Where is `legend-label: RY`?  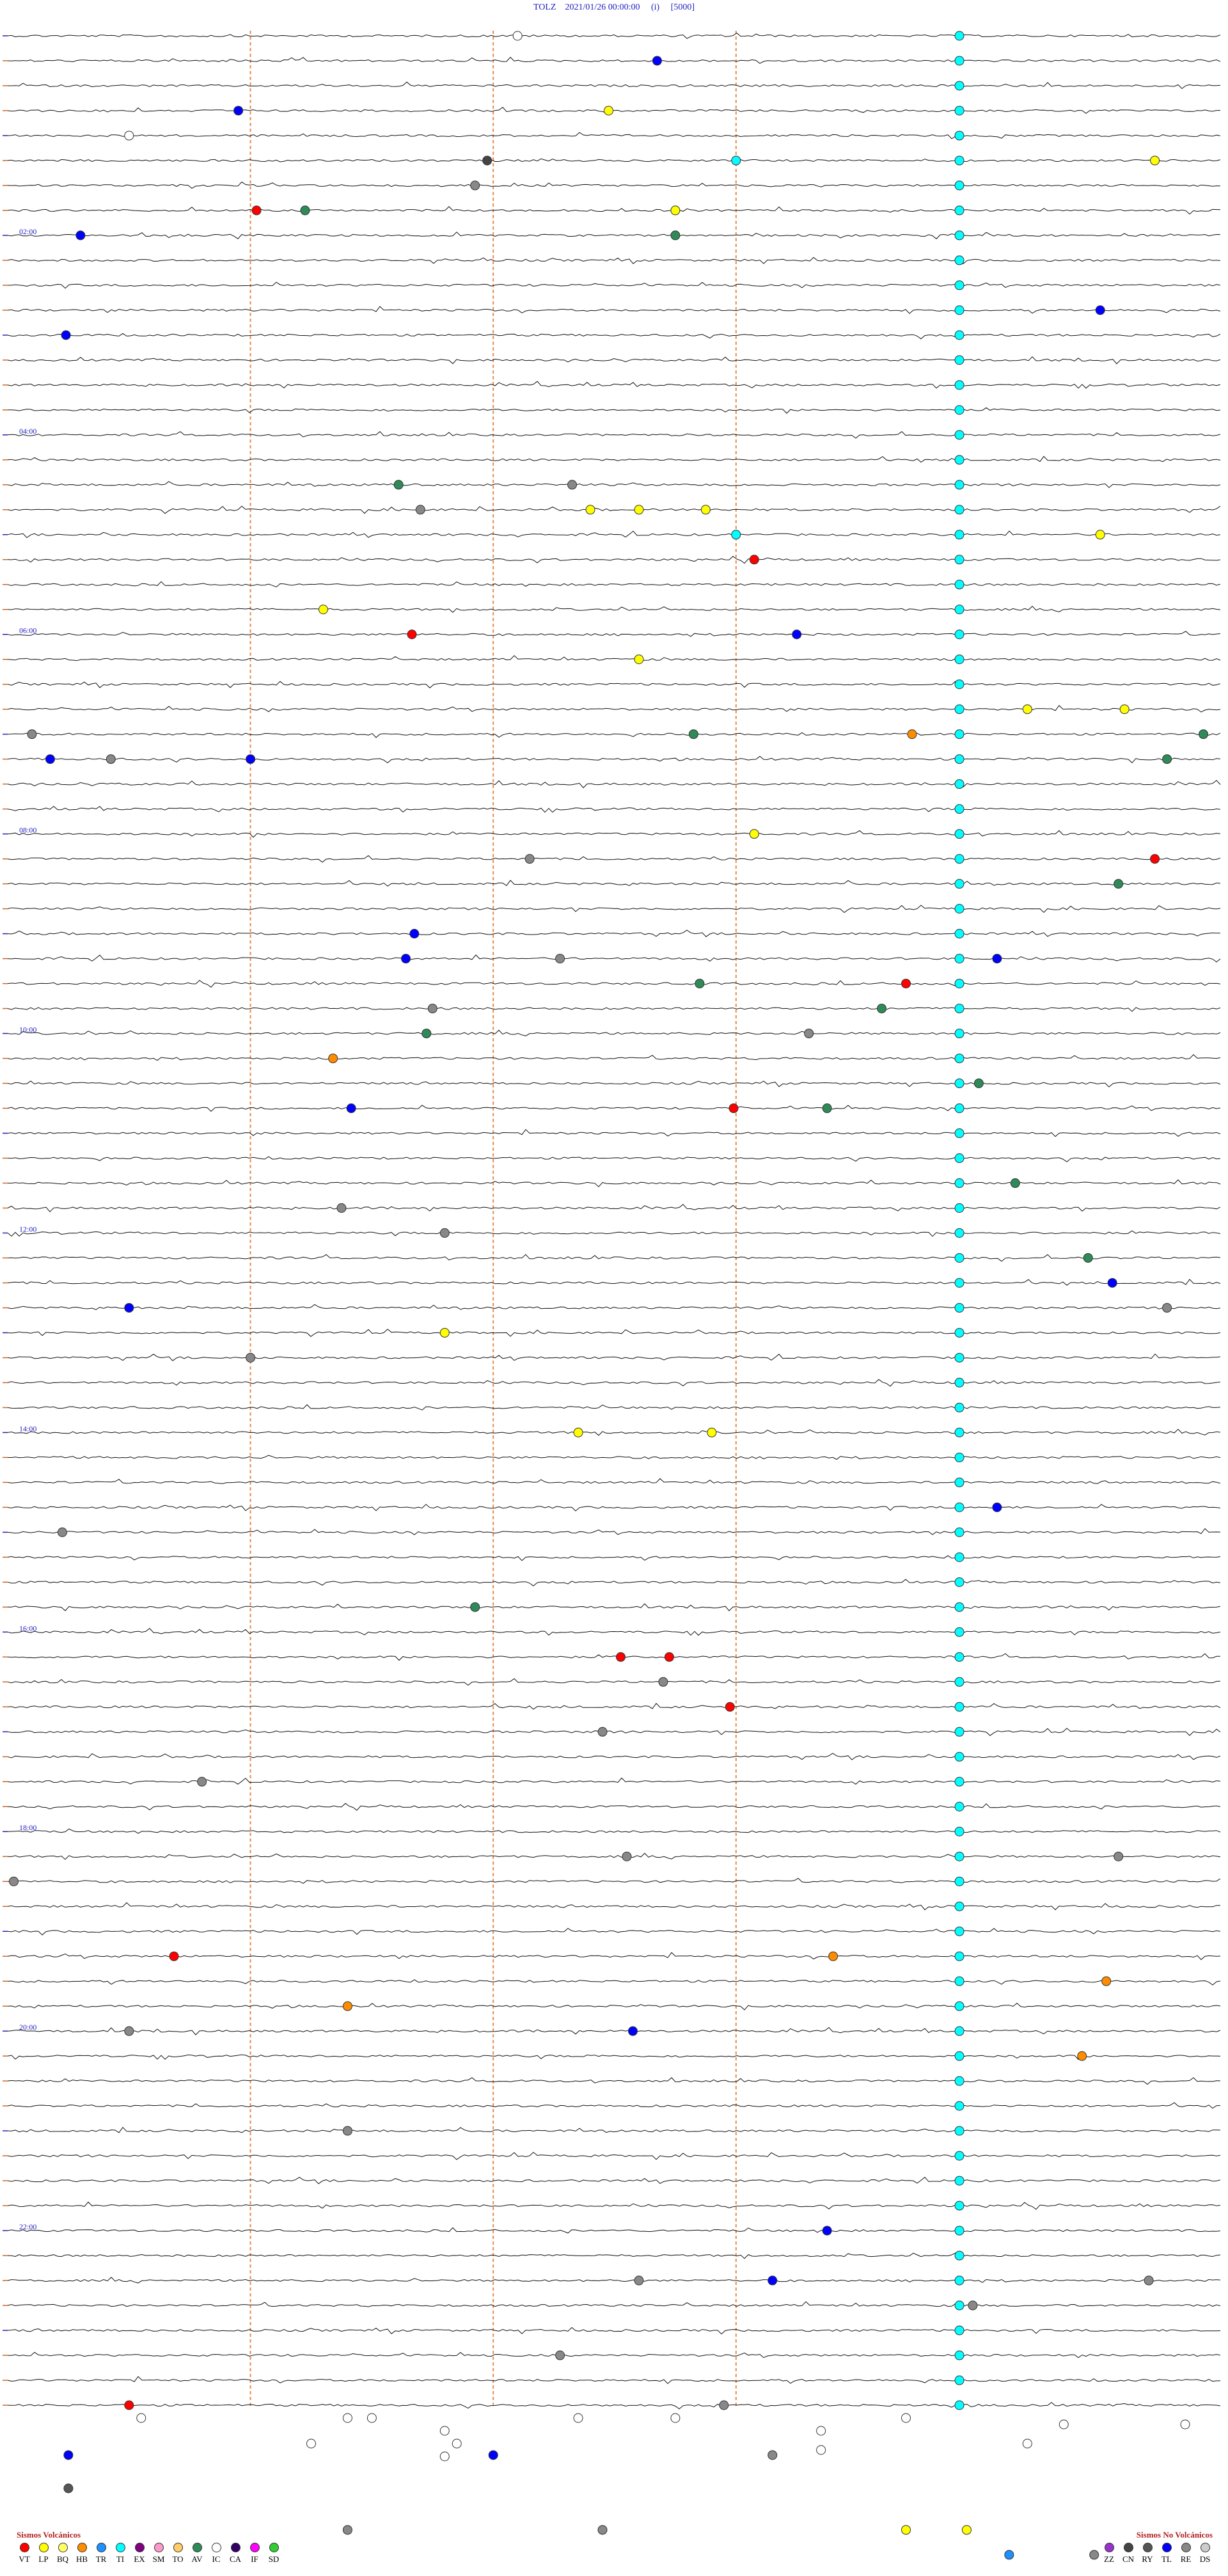 legend-label: RY is located at coordinates (1147, 2559).